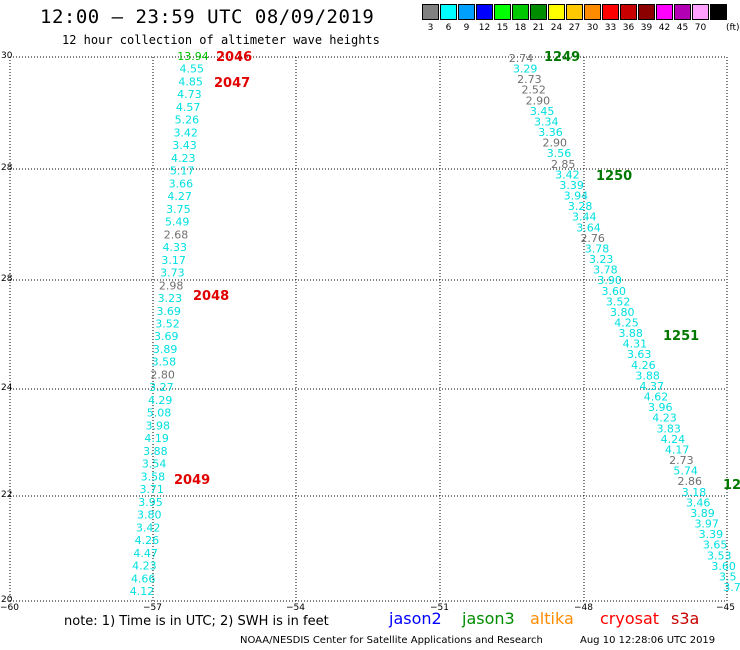  Describe the element at coordinates (562, 57) in the screenshot. I see `time-marker: 1249` at that location.